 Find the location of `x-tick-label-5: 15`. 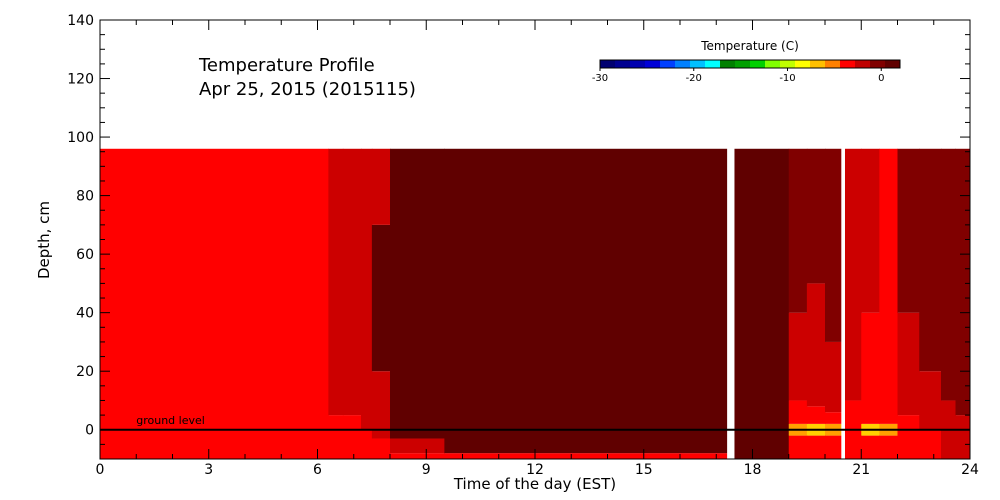

x-tick-label-5: 15 is located at coordinates (644, 470).